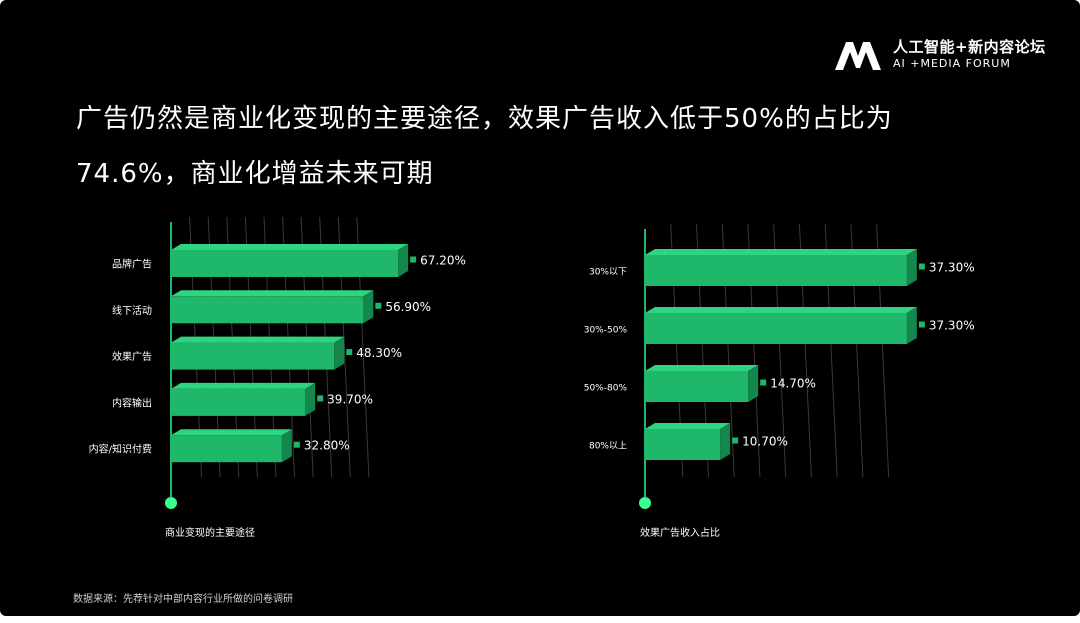 This screenshot has height=623, width=1080. Describe the element at coordinates (858, 56) in the screenshot. I see `ma-logo-icon` at that location.